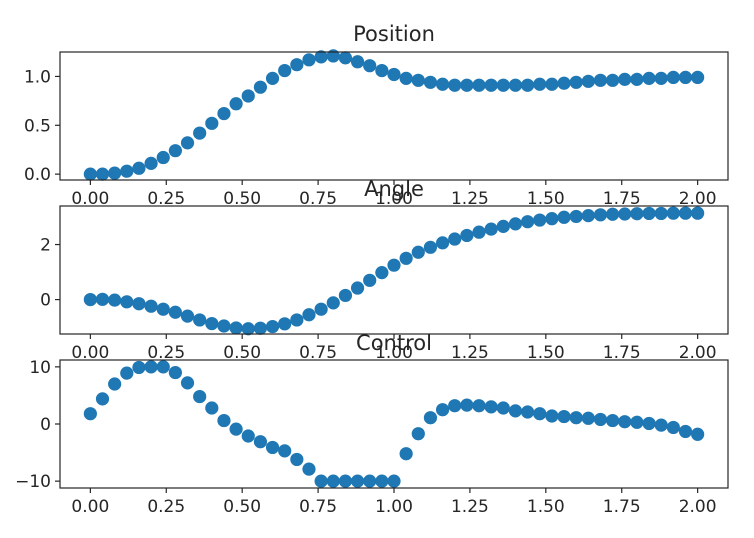  I want to click on angle-x-tick-label: 0.25, so click(166, 353).